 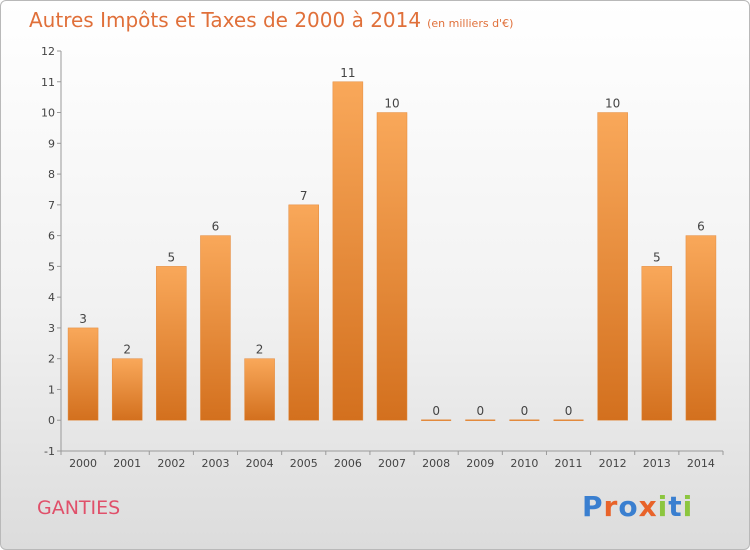 I want to click on proxiti-logo: Proxiti, so click(x=637, y=506).